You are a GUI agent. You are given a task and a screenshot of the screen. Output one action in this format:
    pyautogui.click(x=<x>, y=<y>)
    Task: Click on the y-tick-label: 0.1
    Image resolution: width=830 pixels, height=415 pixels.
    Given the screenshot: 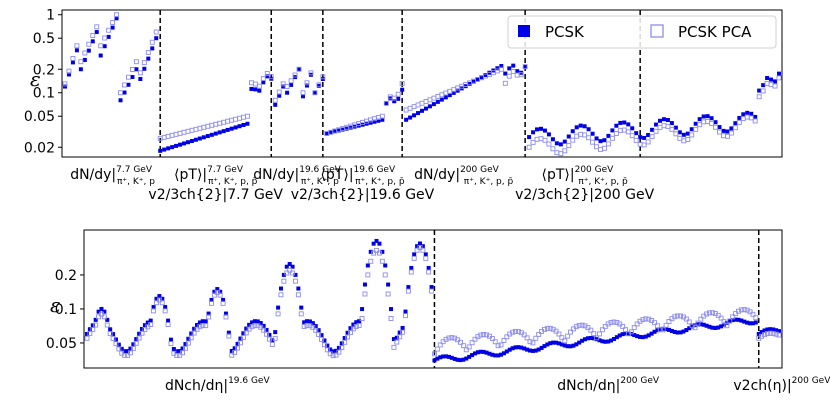 What is the action you would take?
    pyautogui.click(x=66, y=310)
    